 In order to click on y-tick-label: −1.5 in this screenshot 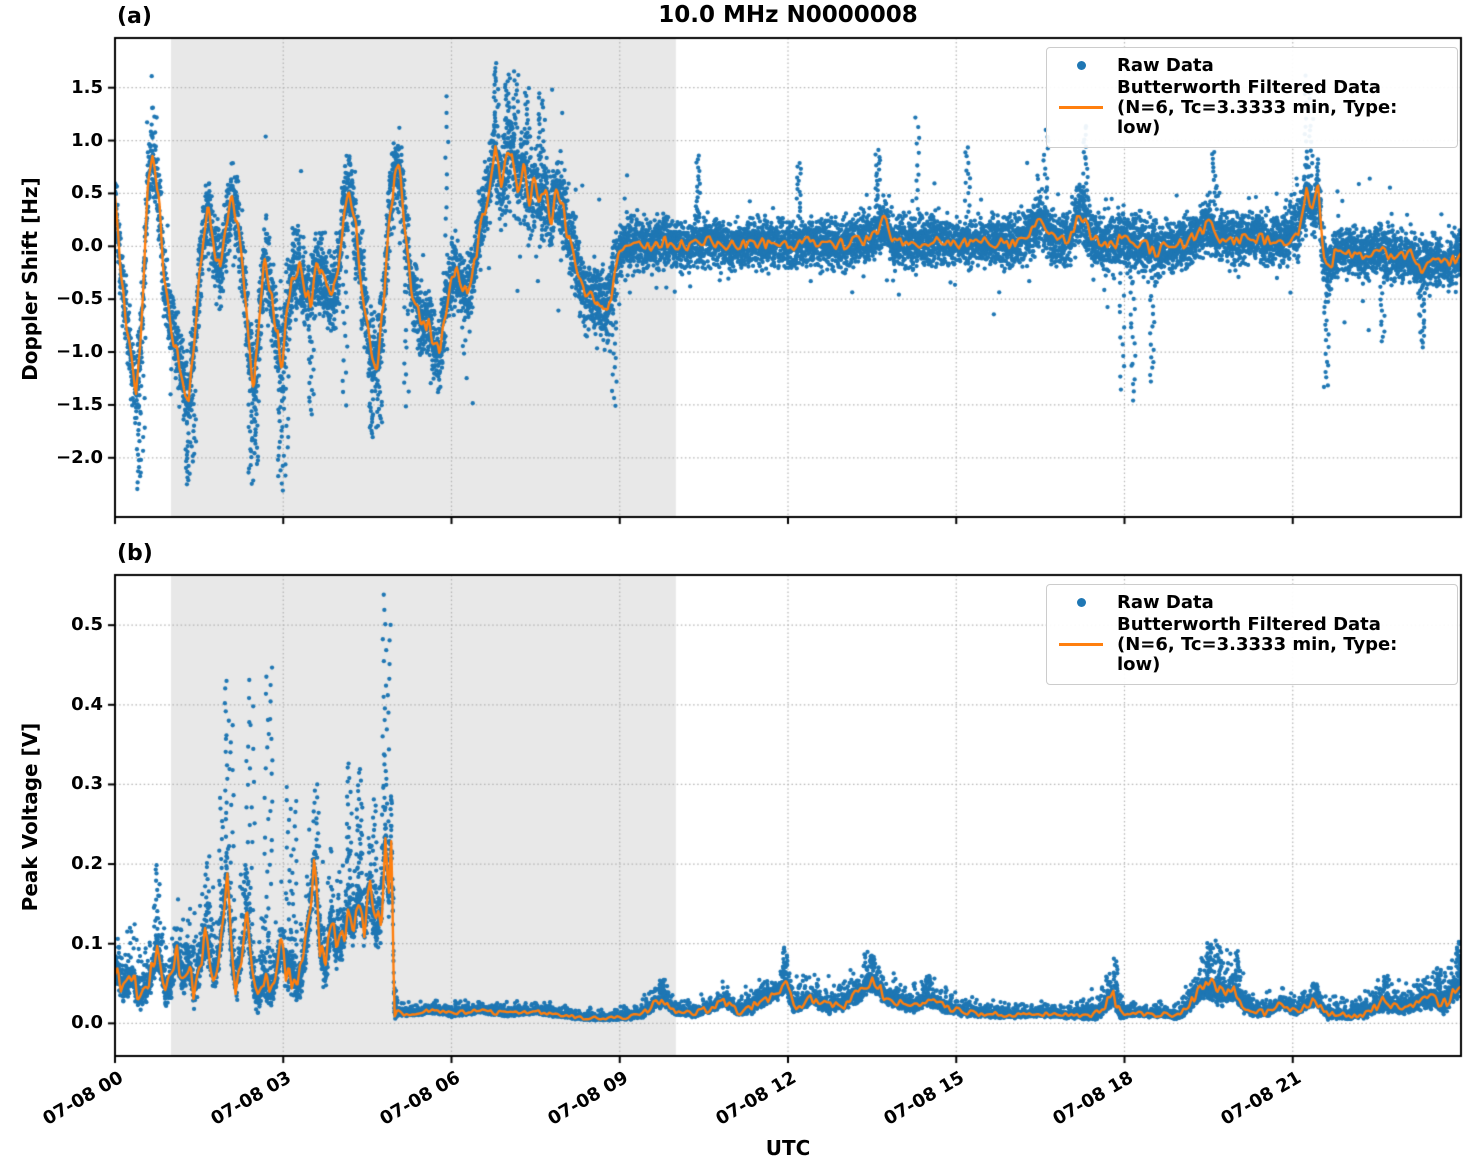, I will do `click(79, 404)`.